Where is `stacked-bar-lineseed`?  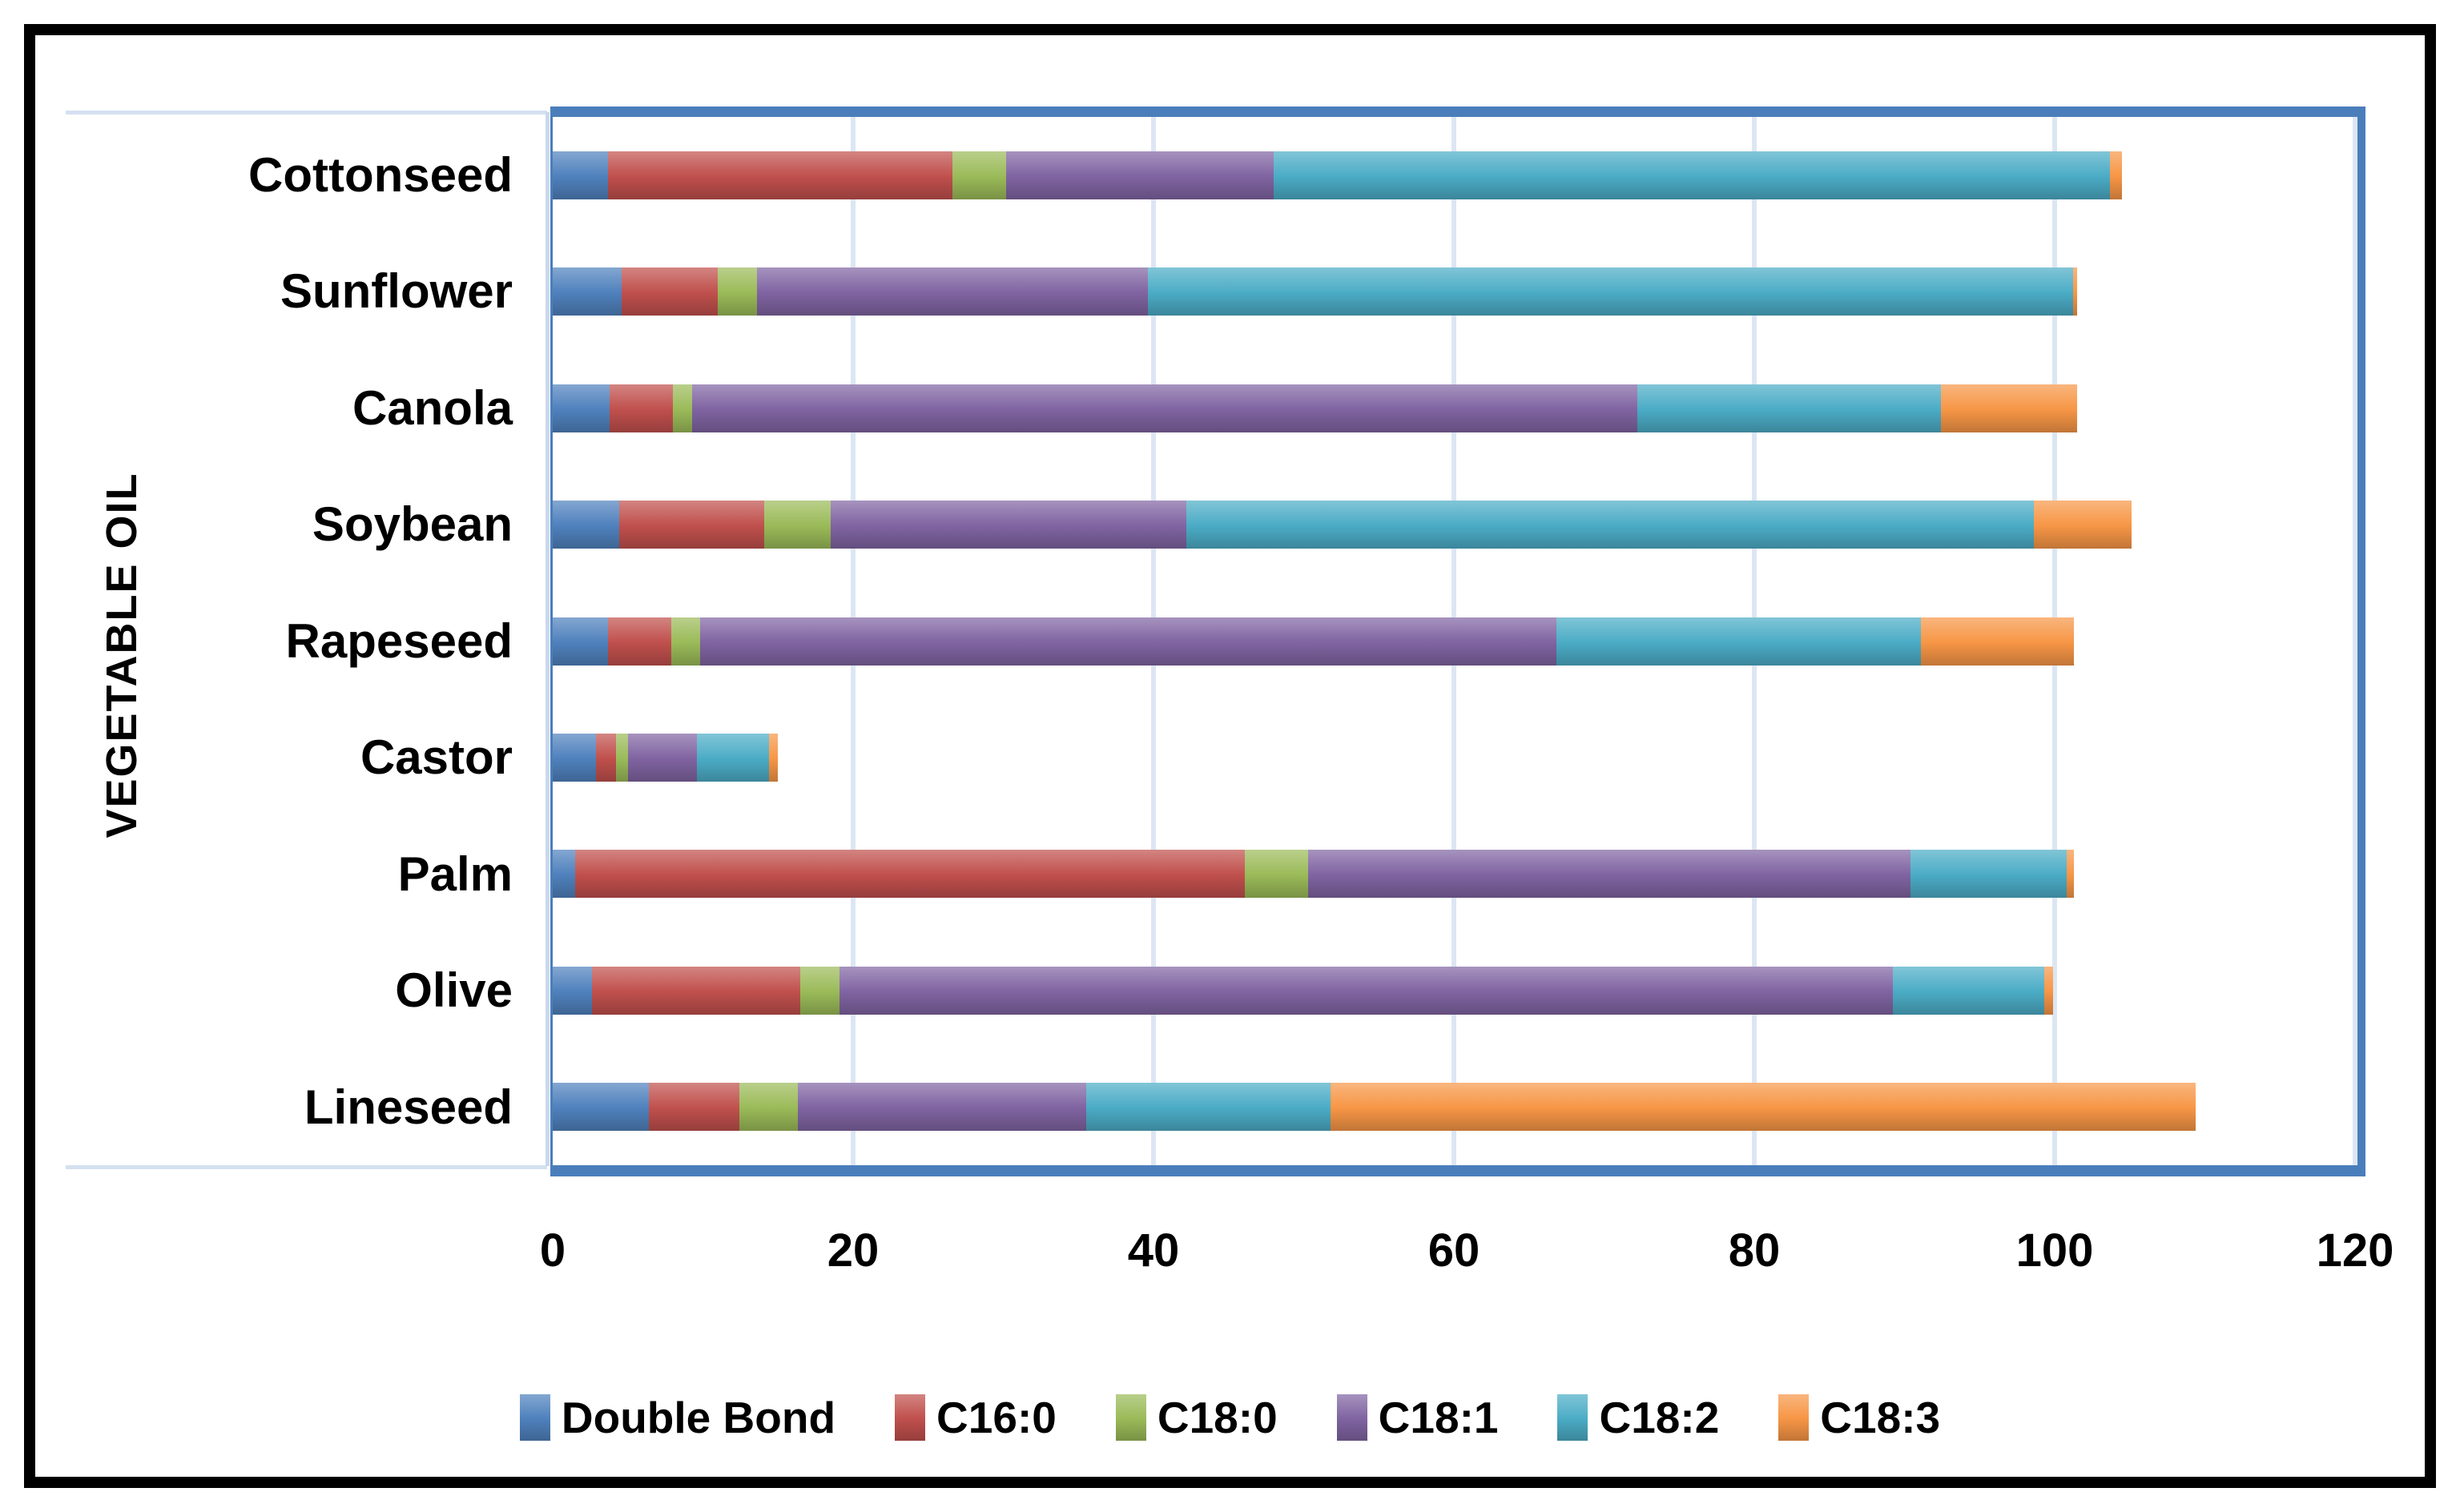
stacked-bar-lineseed is located at coordinates (1374, 1107).